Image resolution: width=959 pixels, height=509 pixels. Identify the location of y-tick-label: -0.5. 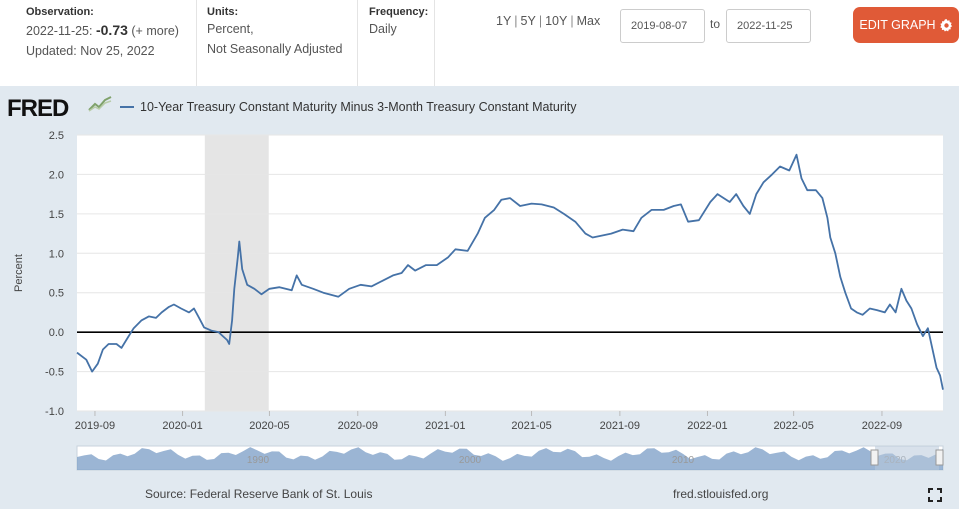
(54, 373).